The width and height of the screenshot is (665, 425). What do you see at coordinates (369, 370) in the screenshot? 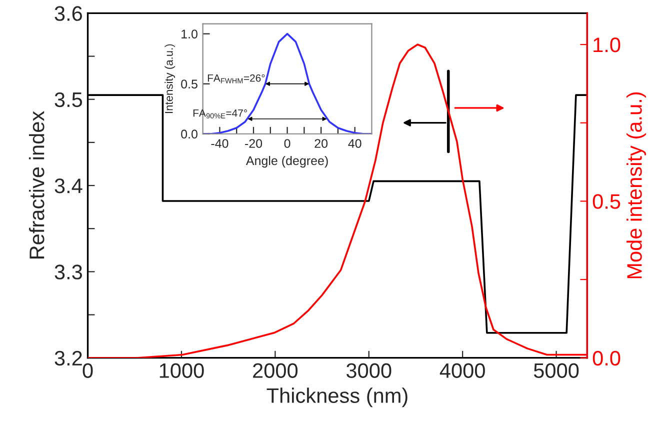
I see `x-tick-label: 3000` at bounding box center [369, 370].